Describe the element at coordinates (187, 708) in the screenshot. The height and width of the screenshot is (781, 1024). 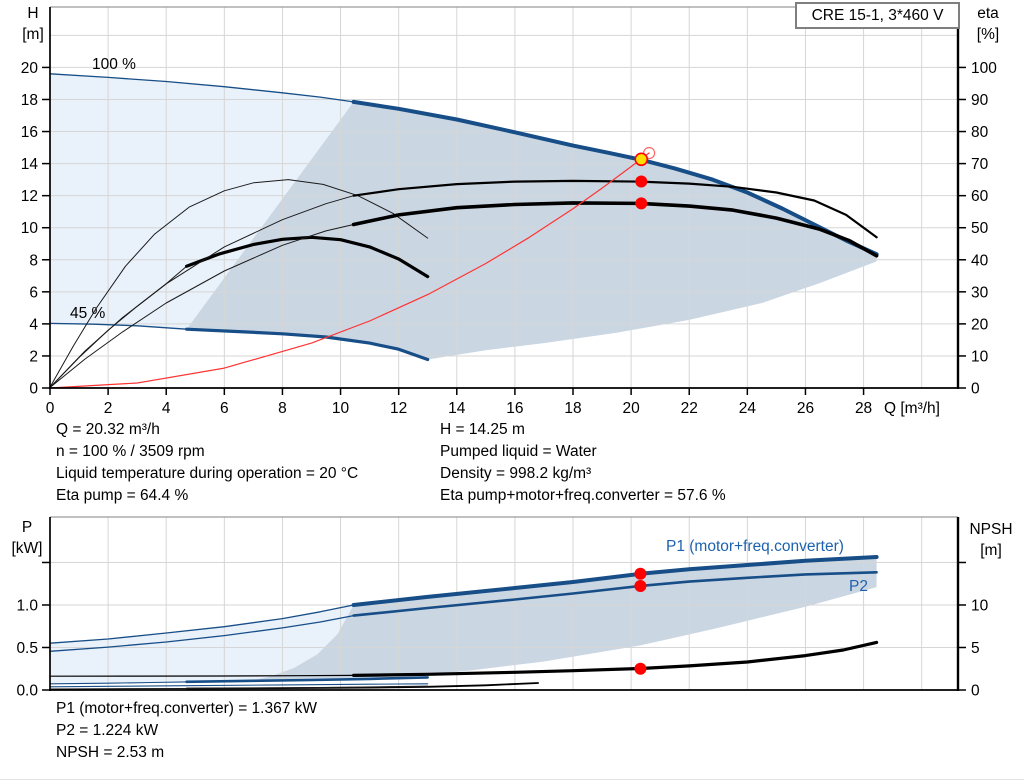
I see `result-p1: P1 (motor+freq.converter) = 1.367 kW` at that location.